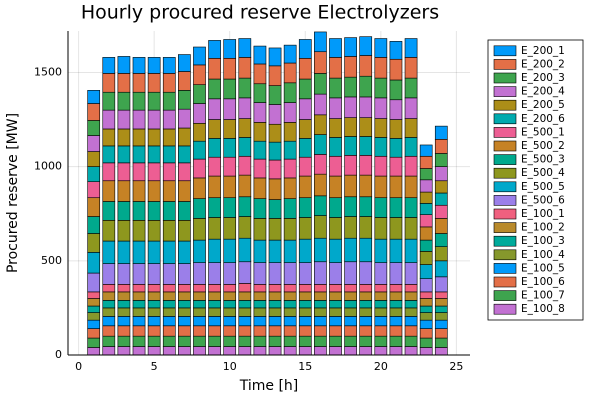  Describe the element at coordinates (543, 268) in the screenshot. I see `legend-label: E_100_5` at that location.